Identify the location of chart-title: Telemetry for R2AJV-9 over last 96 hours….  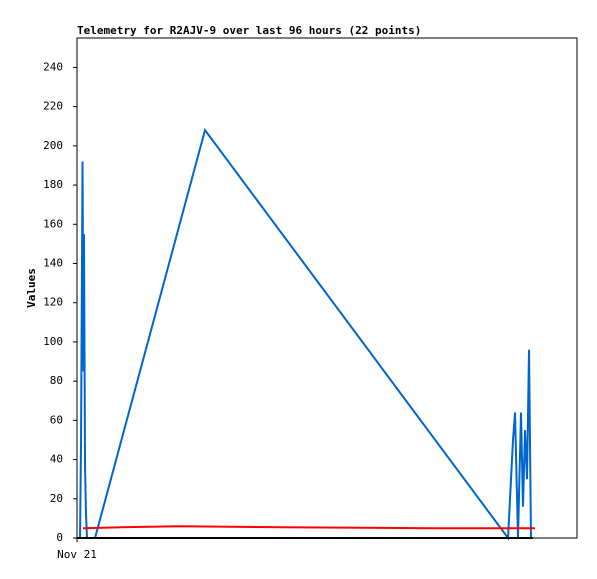
(249, 30).